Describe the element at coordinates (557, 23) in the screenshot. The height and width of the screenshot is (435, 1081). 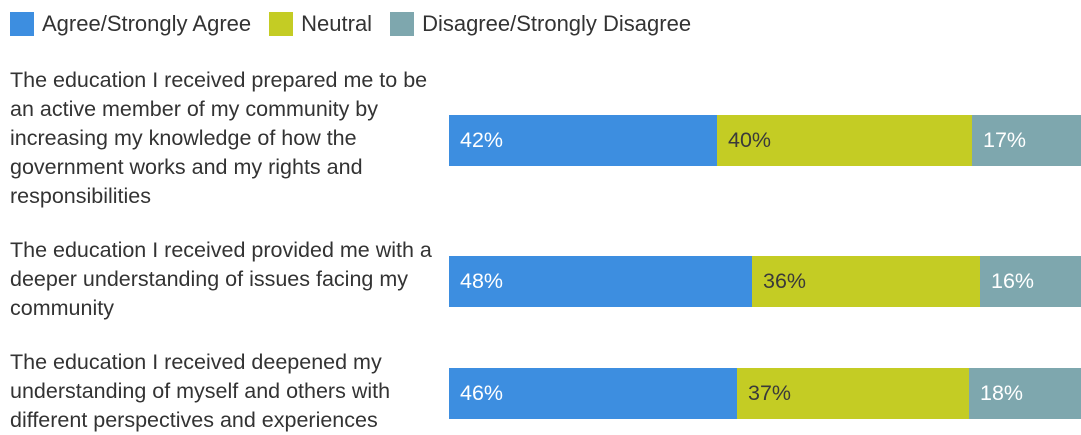
I see `legend-label-disagree: Disagree/Strongly Disagree` at that location.